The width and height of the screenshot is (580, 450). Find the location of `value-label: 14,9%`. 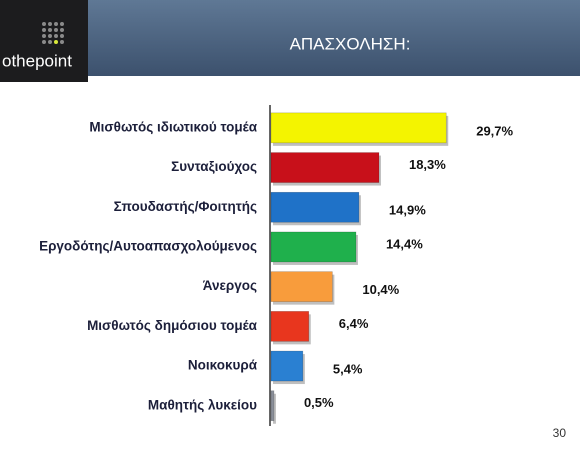

value-label: 14,9% is located at coordinates (407, 210).